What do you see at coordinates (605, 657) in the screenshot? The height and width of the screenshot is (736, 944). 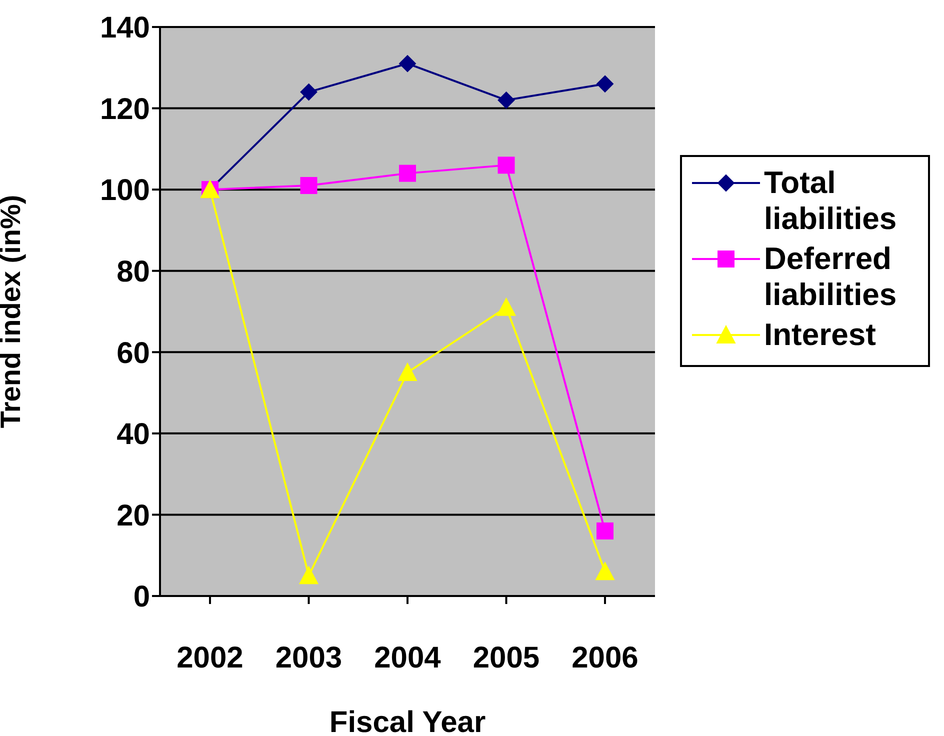 I see `x-tick-label: 2006` at bounding box center [605, 657].